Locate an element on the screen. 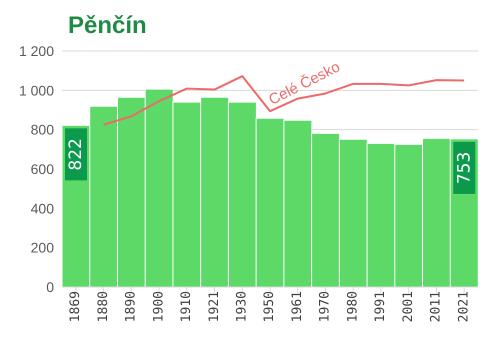 The height and width of the screenshot is (343, 492). x-tick-label: 1921 is located at coordinates (214, 306).